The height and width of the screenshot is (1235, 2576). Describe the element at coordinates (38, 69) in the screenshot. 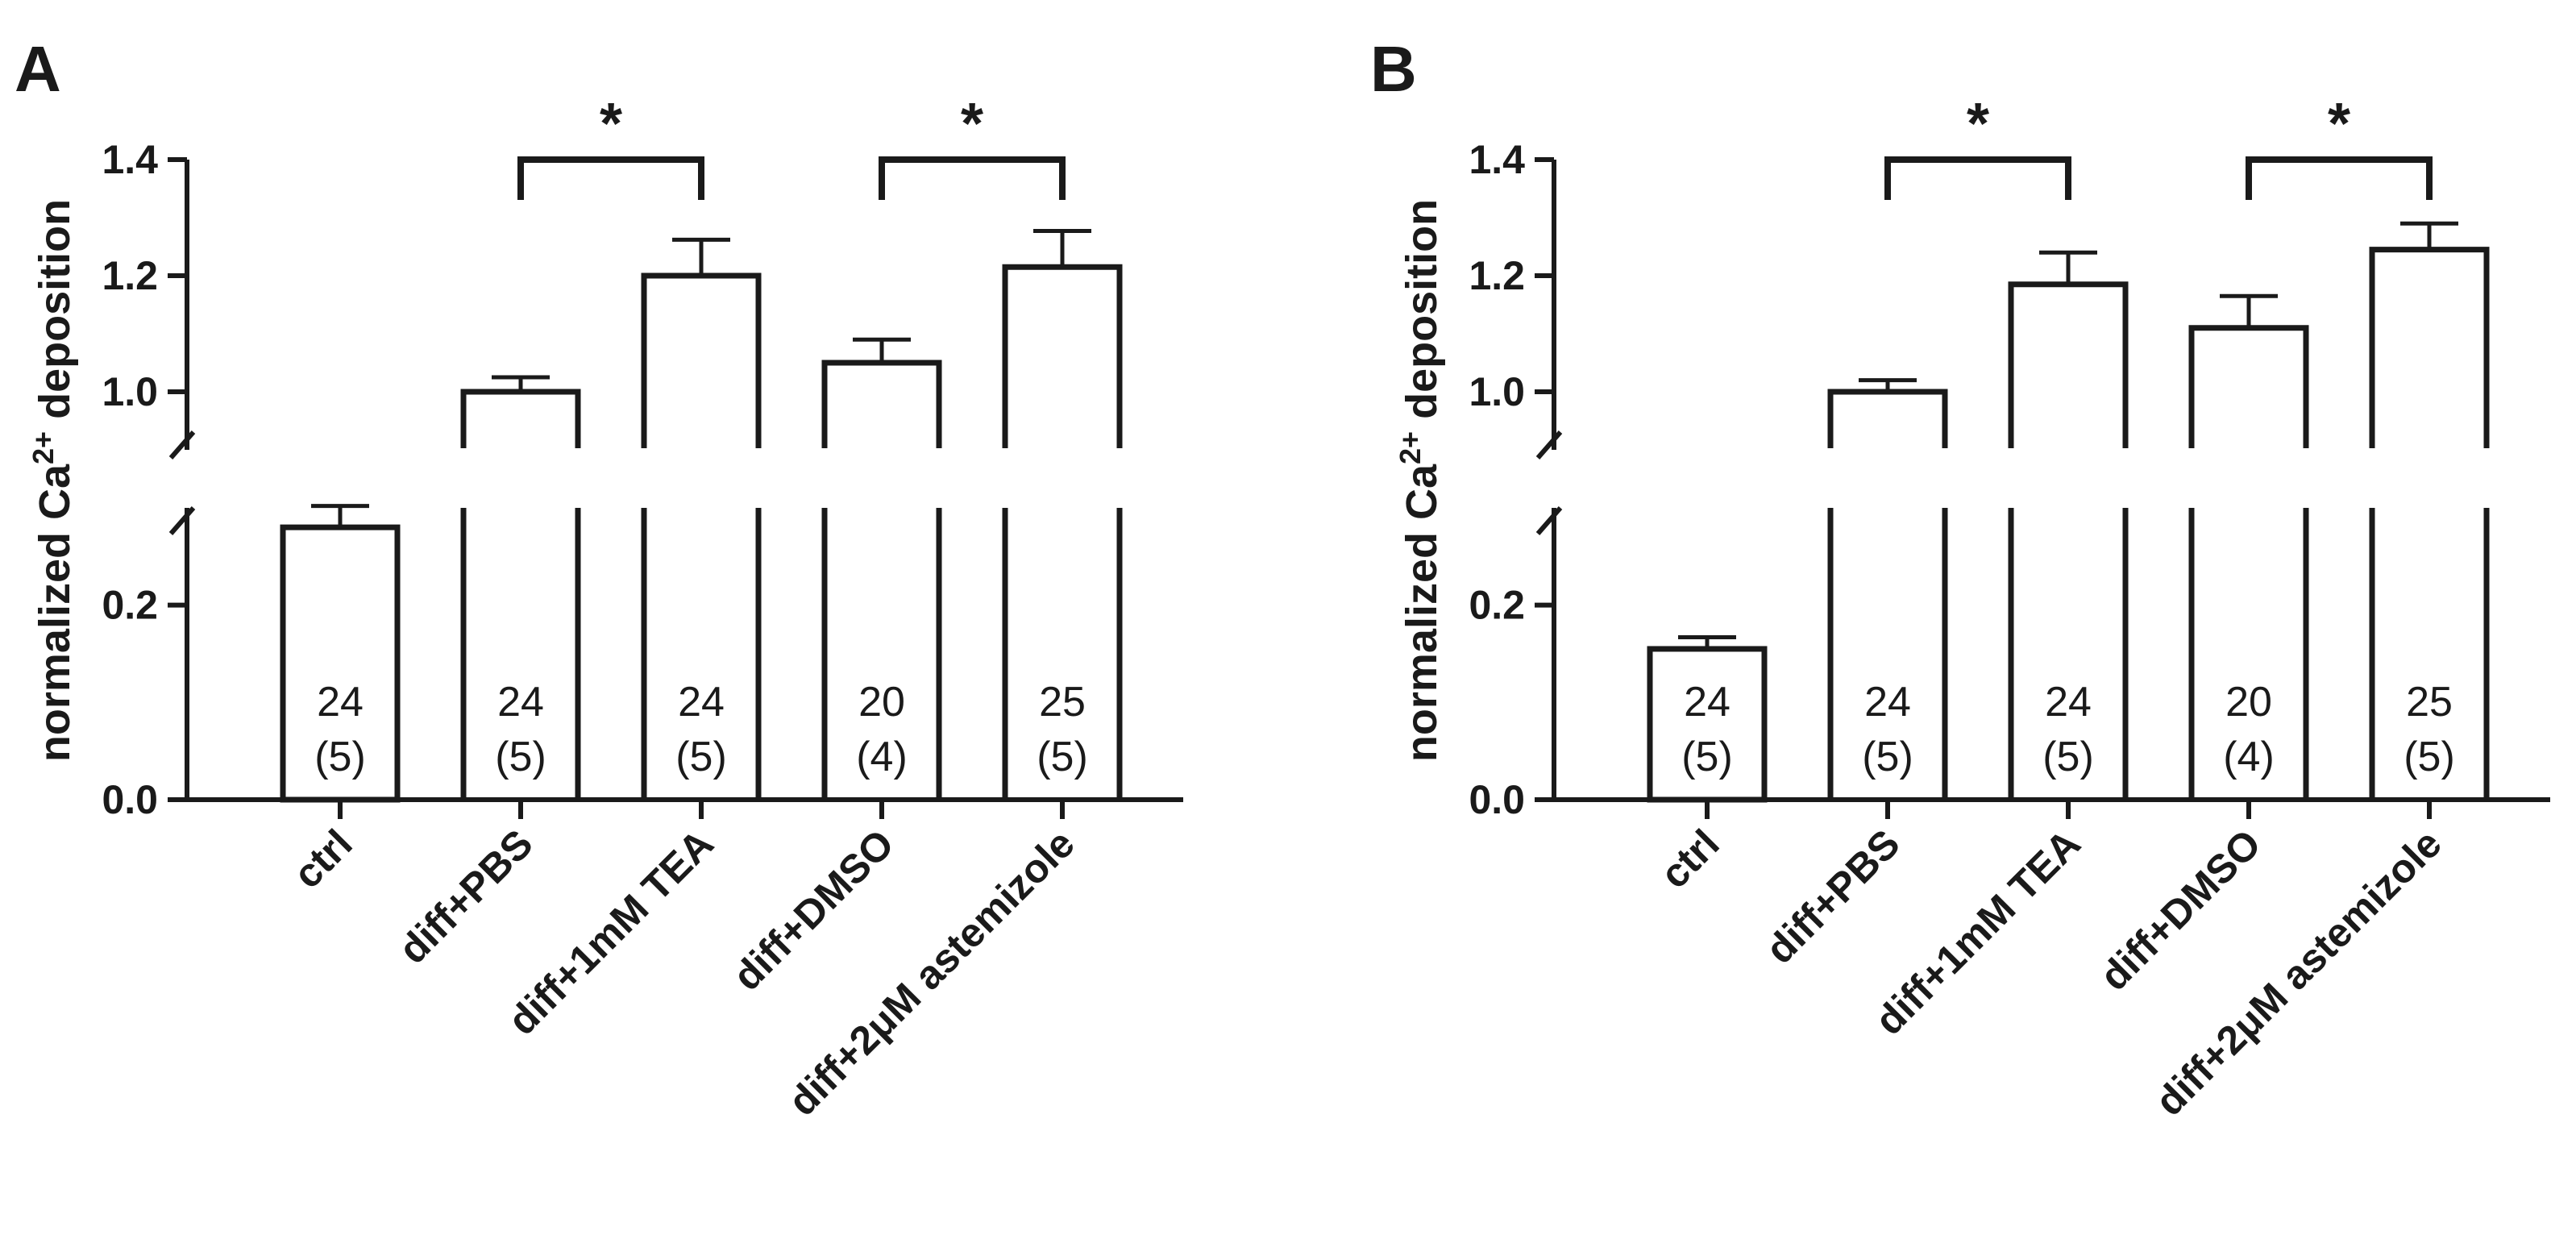

I see `panel-letter-a: A` at that location.